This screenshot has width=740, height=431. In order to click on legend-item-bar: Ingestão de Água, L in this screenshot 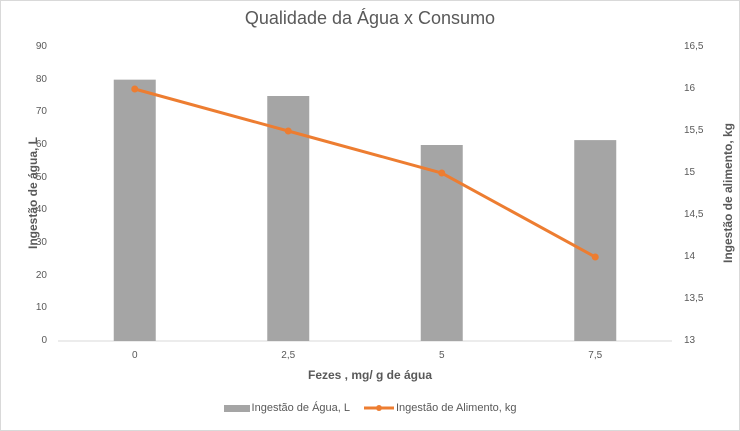, I will do `click(286, 408)`.